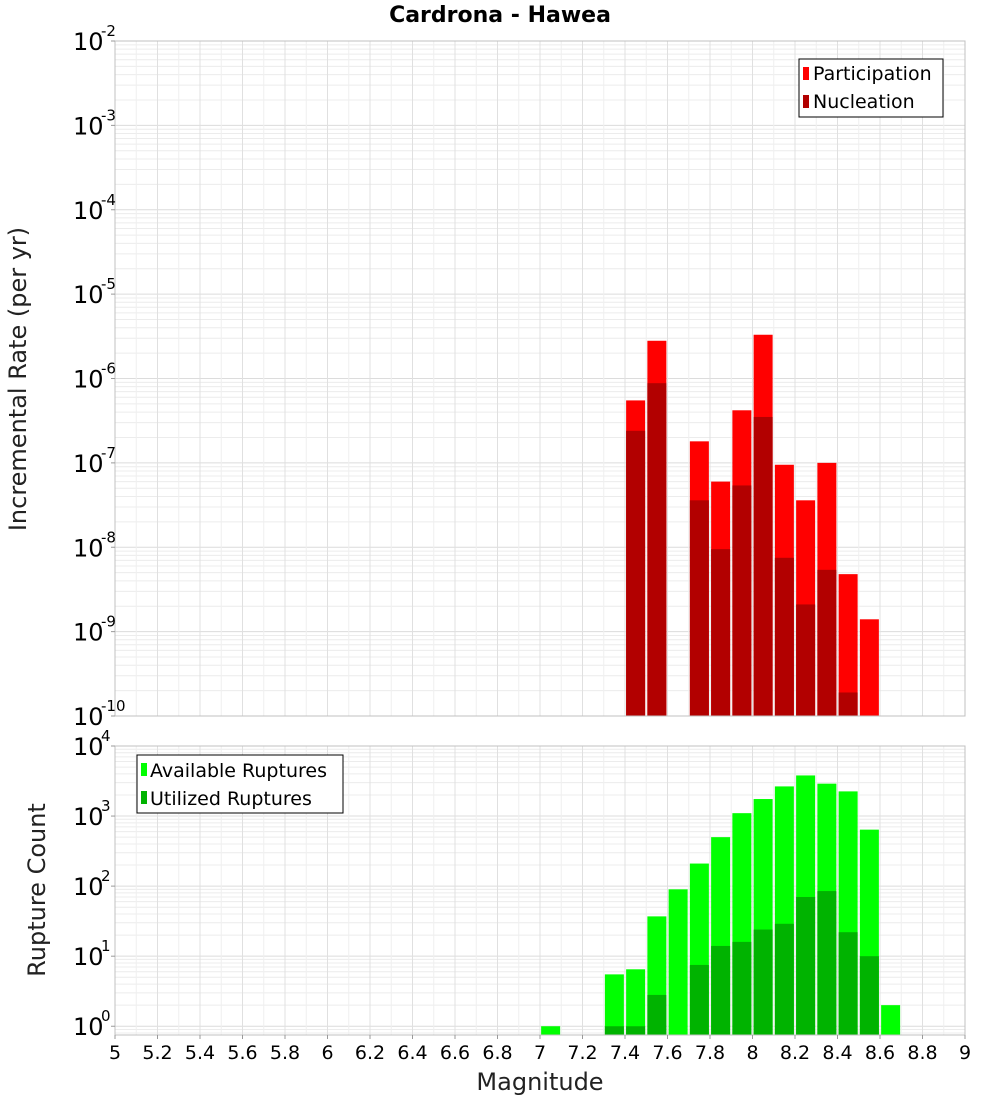  Describe the element at coordinates (108, 537) in the screenshot. I see `y-tick-exponent: -8` at that location.